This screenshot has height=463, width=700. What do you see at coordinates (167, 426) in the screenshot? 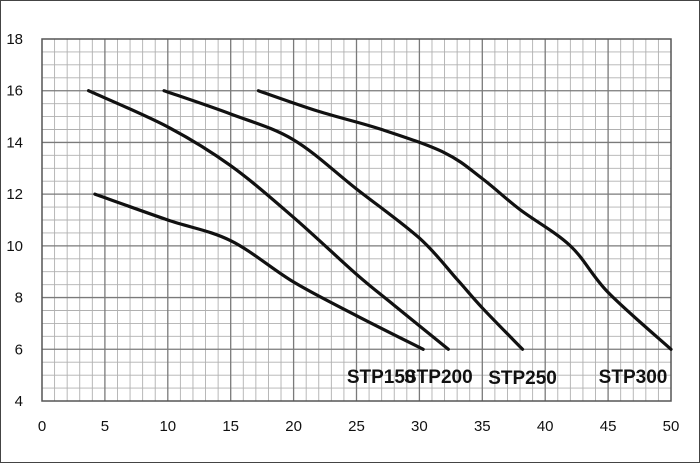
I see `x-tick-label: 10` at bounding box center [167, 426].